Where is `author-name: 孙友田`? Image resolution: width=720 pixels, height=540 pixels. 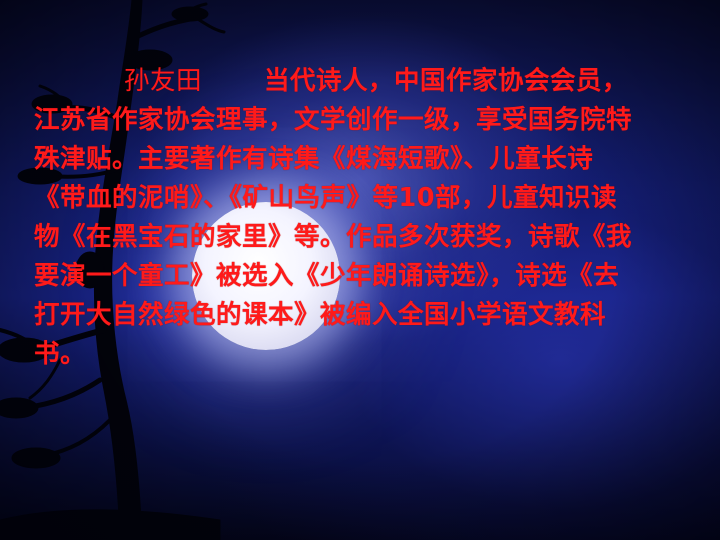
author-name: 孙友田 is located at coordinates (163, 81).